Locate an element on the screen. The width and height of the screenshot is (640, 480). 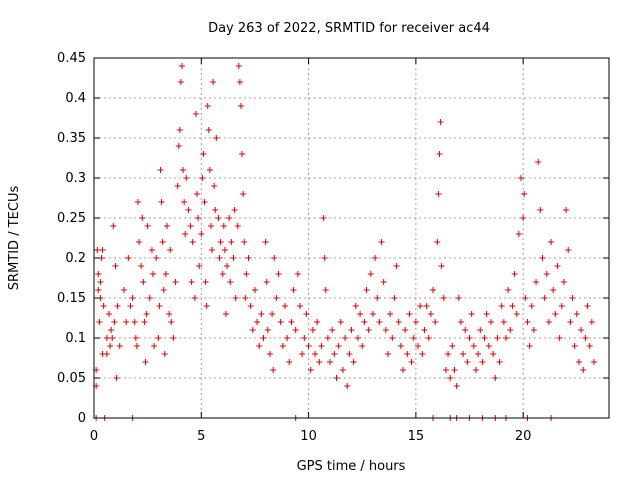
x-tick-label: 5 is located at coordinates (201, 436).